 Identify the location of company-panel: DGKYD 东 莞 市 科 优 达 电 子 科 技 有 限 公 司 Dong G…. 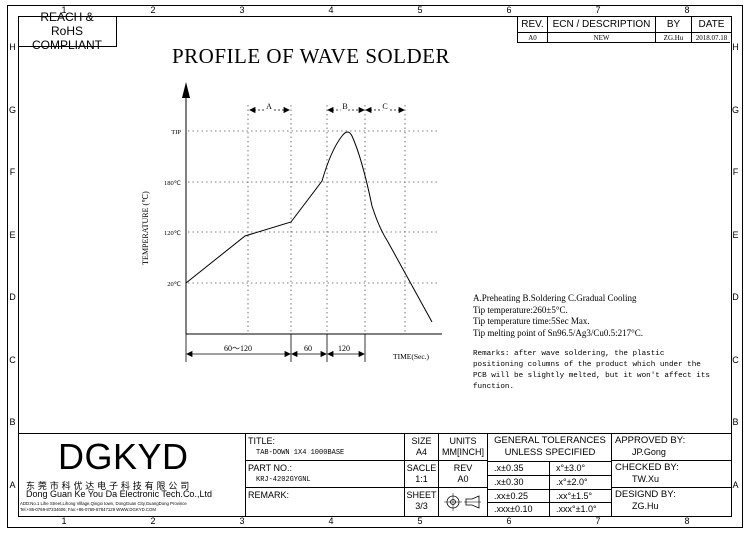
(132, 475).